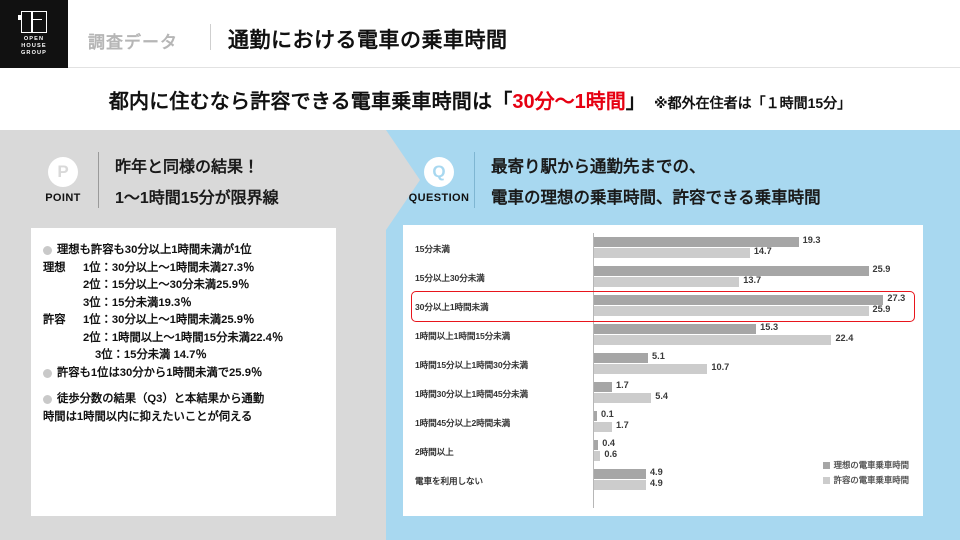 This screenshot has width=960, height=540. What do you see at coordinates (753, 102) in the screenshot?
I see `lead-note: ※都外在住者は「１時間15分」` at bounding box center [753, 102].